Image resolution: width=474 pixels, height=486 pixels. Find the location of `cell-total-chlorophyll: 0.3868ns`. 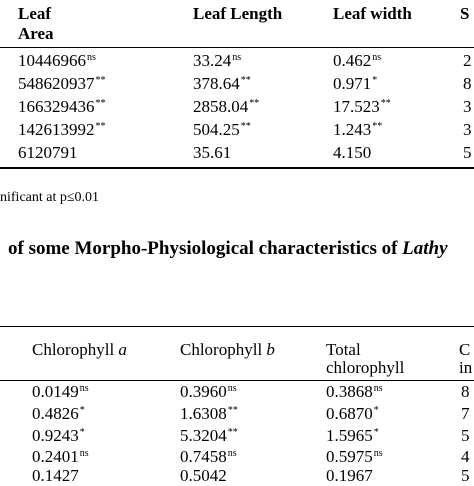

cell-total-chlorophyll: 0.3868ns is located at coordinates (354, 391).